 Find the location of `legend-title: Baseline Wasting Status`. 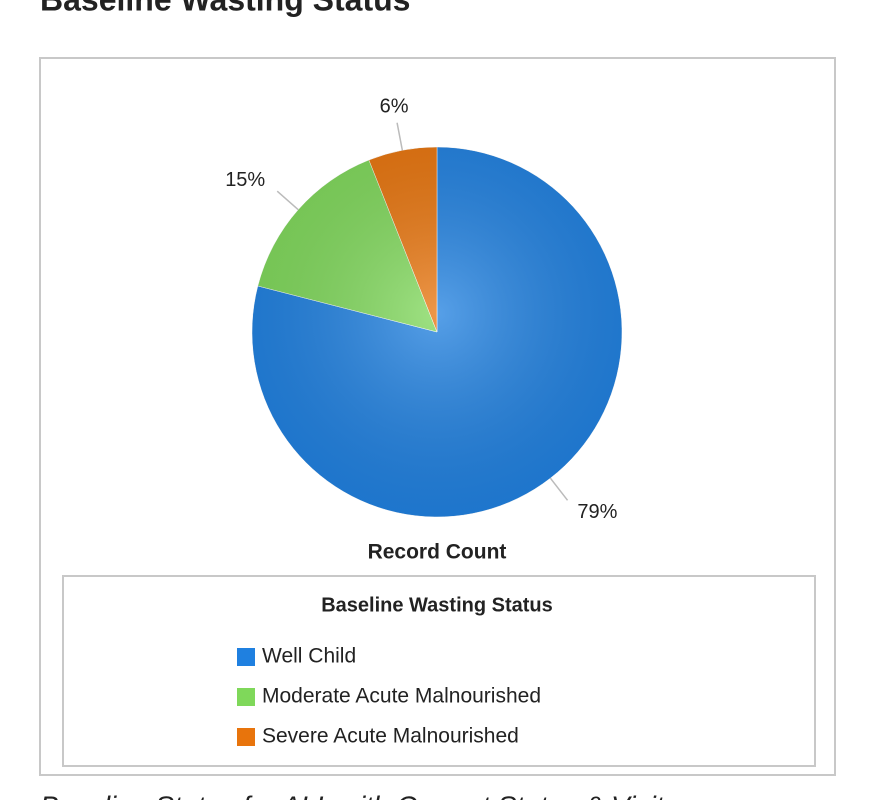

legend-title: Baseline Wasting Status is located at coordinates (437, 605).